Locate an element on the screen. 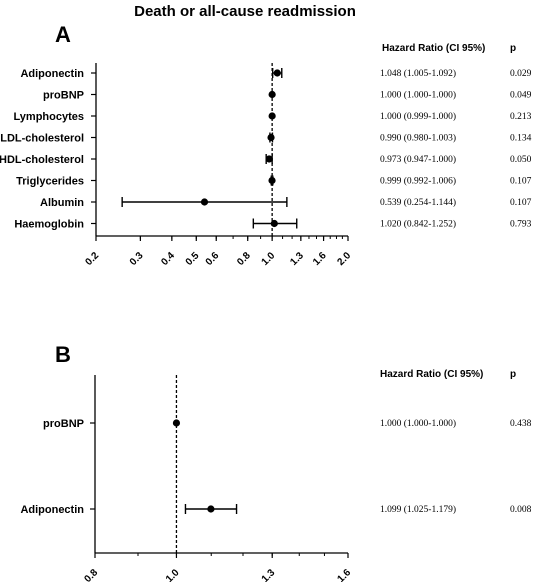 The width and height of the screenshot is (539, 582). panel-a-hr-ci-text: 1.048 (1.005-1.092) is located at coordinates (418, 73).